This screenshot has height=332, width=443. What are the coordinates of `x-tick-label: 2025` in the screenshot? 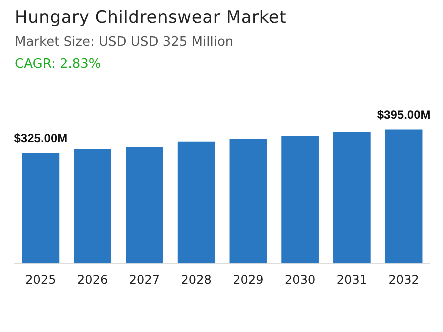 It's located at (41, 279).